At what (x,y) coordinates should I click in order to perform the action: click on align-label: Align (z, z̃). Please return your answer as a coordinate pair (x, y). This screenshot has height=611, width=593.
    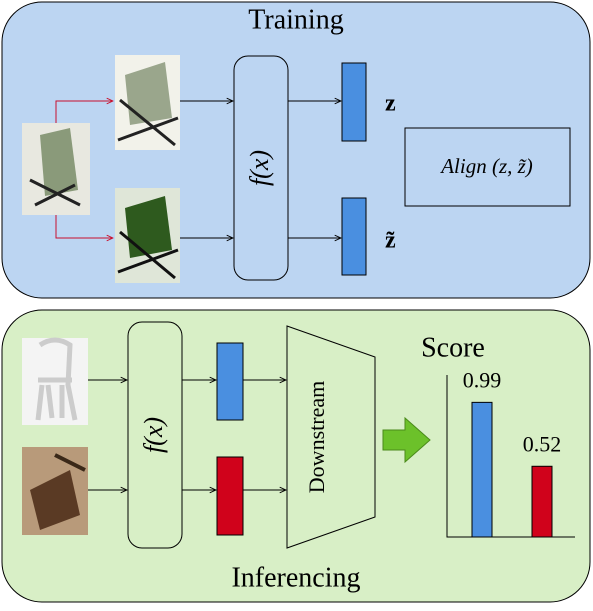
    Looking at the image, I should click on (486, 166).